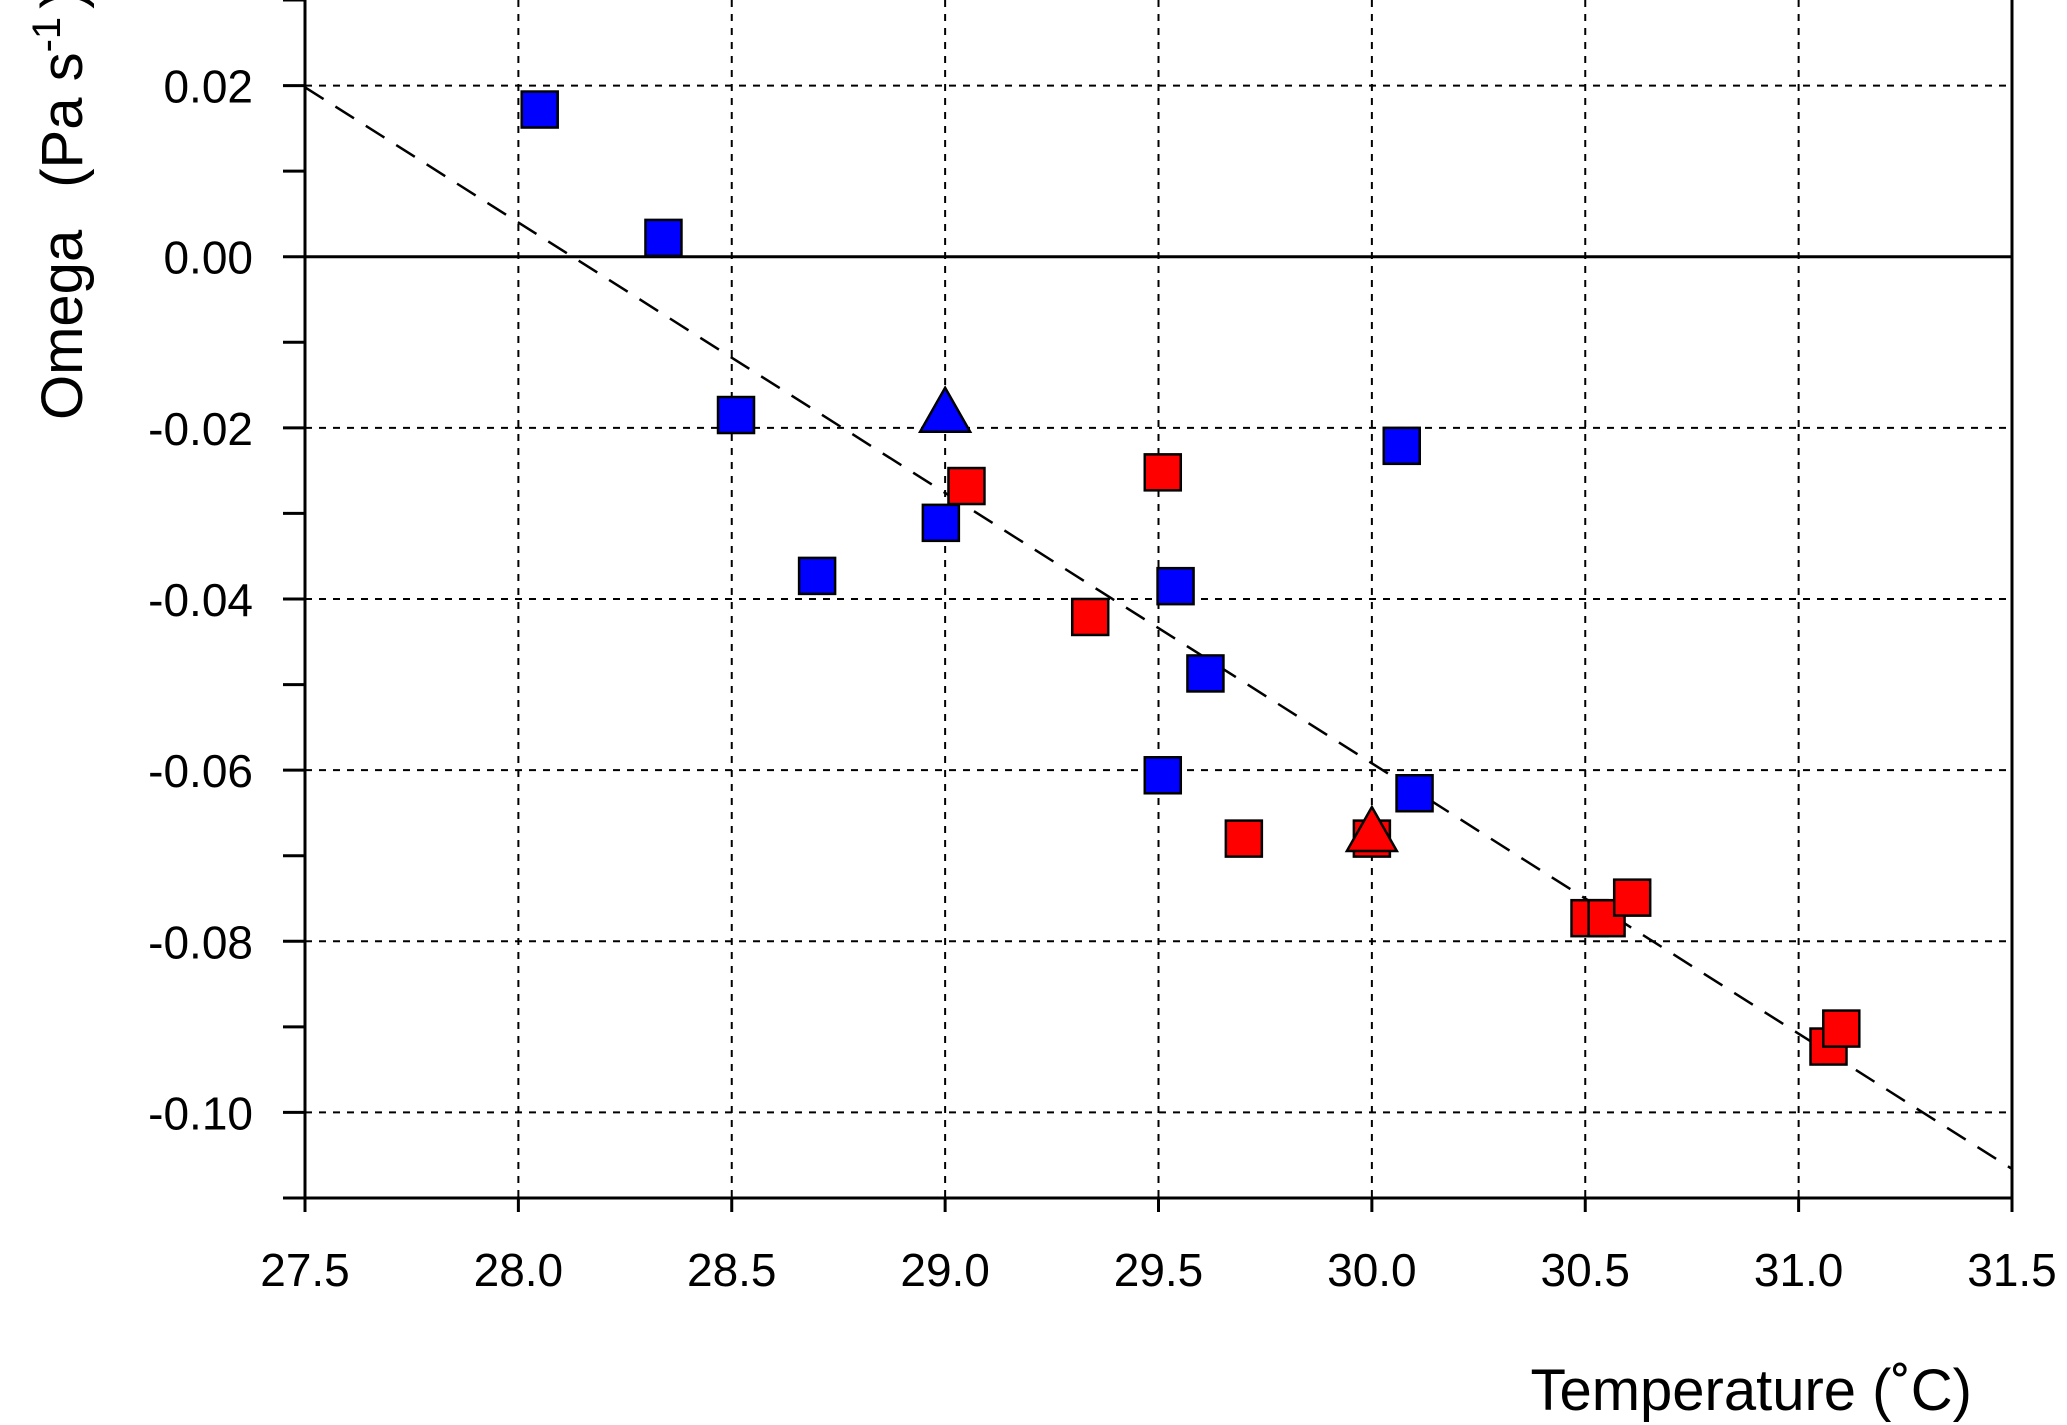  What do you see at coordinates (208, 258) in the screenshot?
I see `y-tick-label: 0.00` at bounding box center [208, 258].